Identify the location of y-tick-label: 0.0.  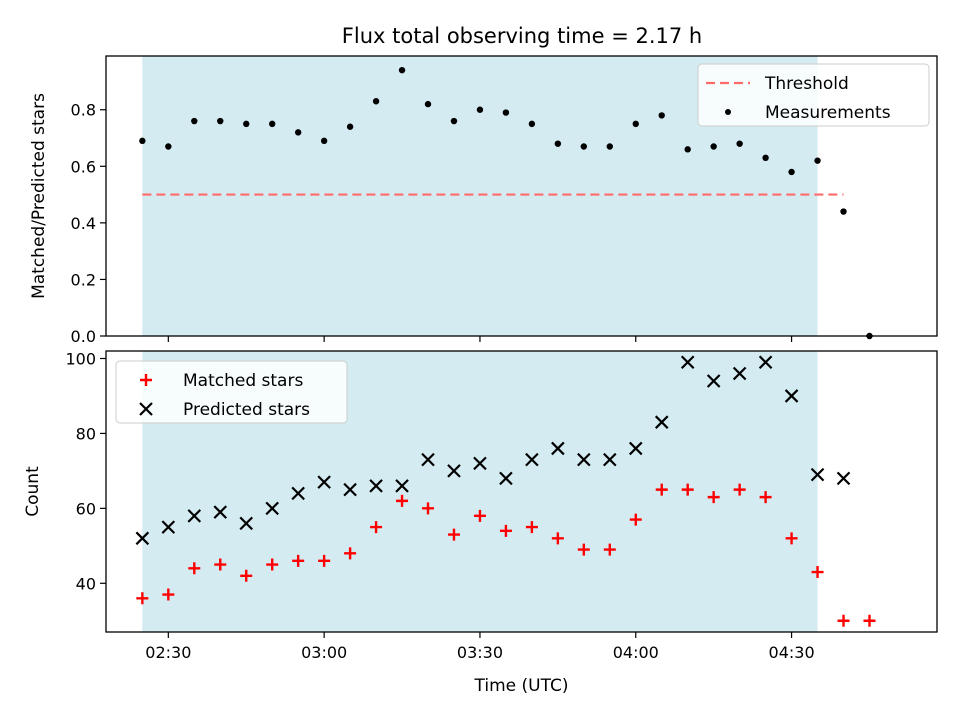
(83, 336).